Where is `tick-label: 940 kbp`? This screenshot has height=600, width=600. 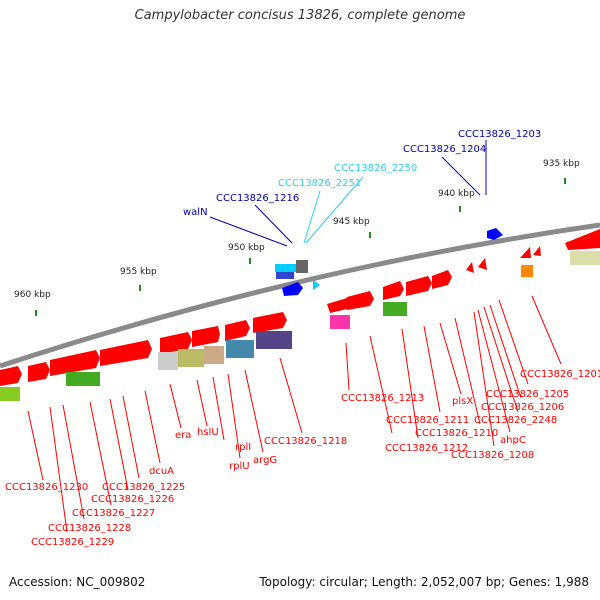 tick-label: 940 kbp is located at coordinates (456, 194).